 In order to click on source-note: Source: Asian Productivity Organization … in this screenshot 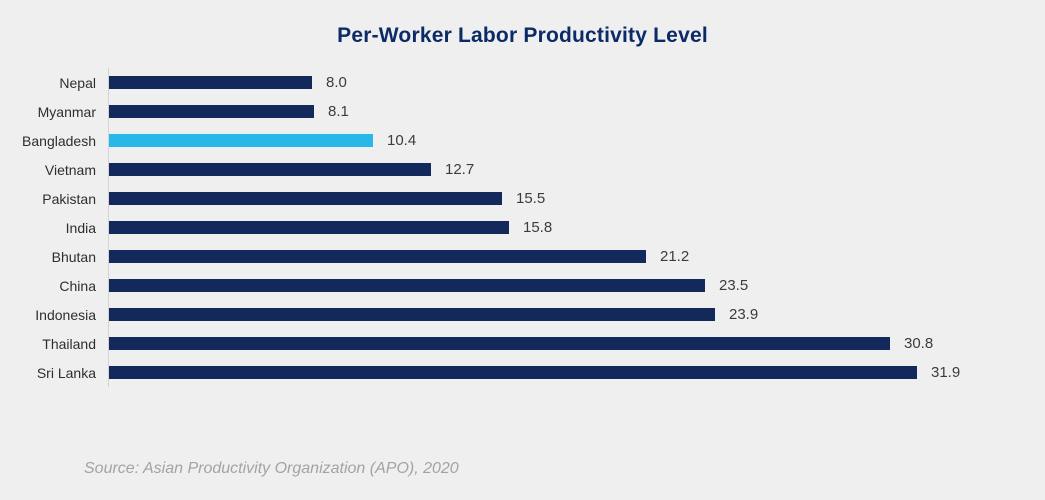, I will do `click(271, 468)`.